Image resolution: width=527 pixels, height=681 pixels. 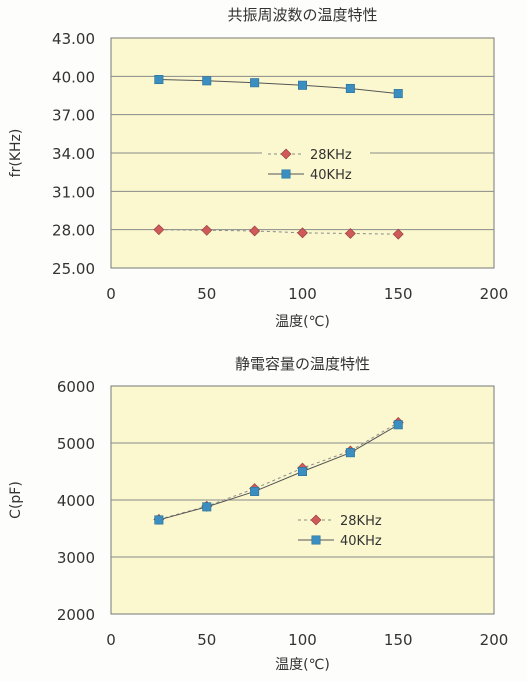 I want to click on y-tick-label: 37.00, so click(x=73, y=116).